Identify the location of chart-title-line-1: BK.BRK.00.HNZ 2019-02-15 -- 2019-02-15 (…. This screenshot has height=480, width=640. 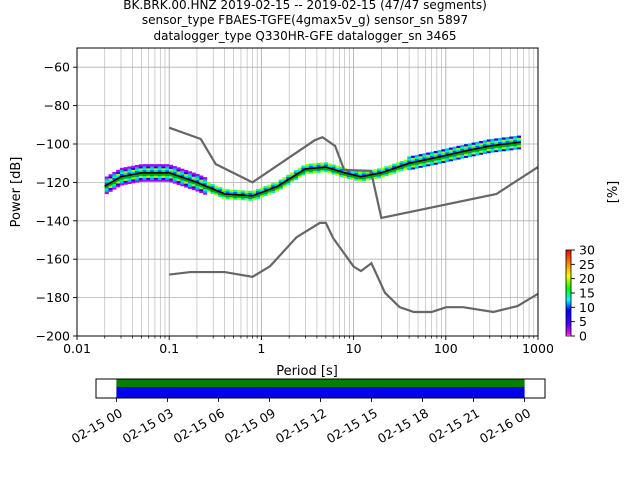
(305, 6).